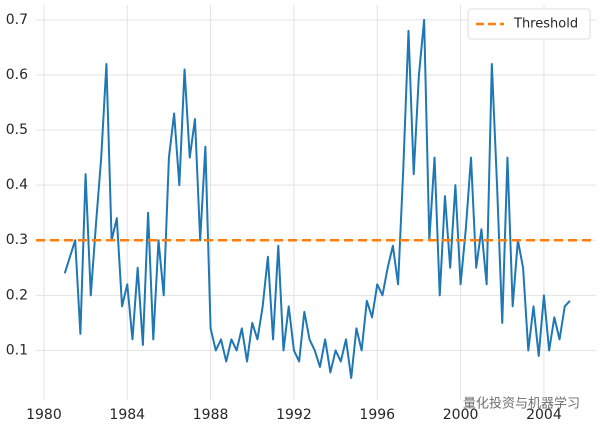 The width and height of the screenshot is (600, 428). I want to click on x-tick-label: 1988, so click(211, 415).